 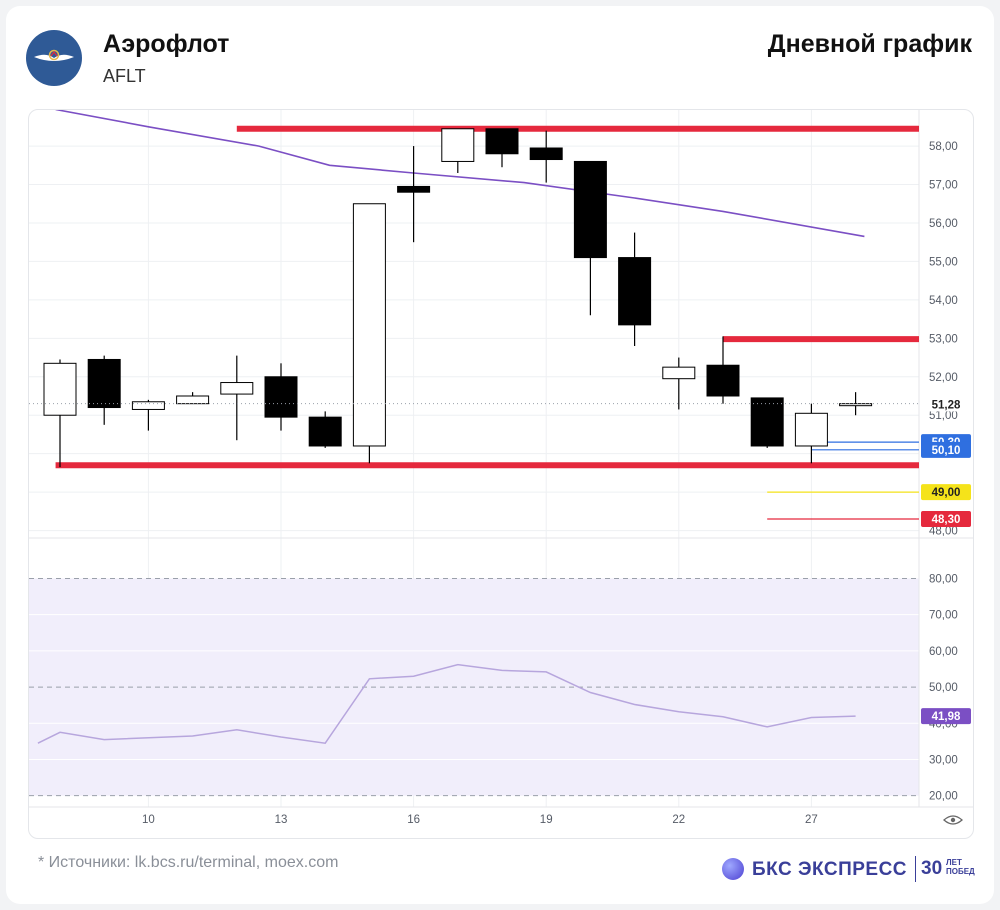 I want to click on x-tick-label: 27, so click(x=811, y=820).